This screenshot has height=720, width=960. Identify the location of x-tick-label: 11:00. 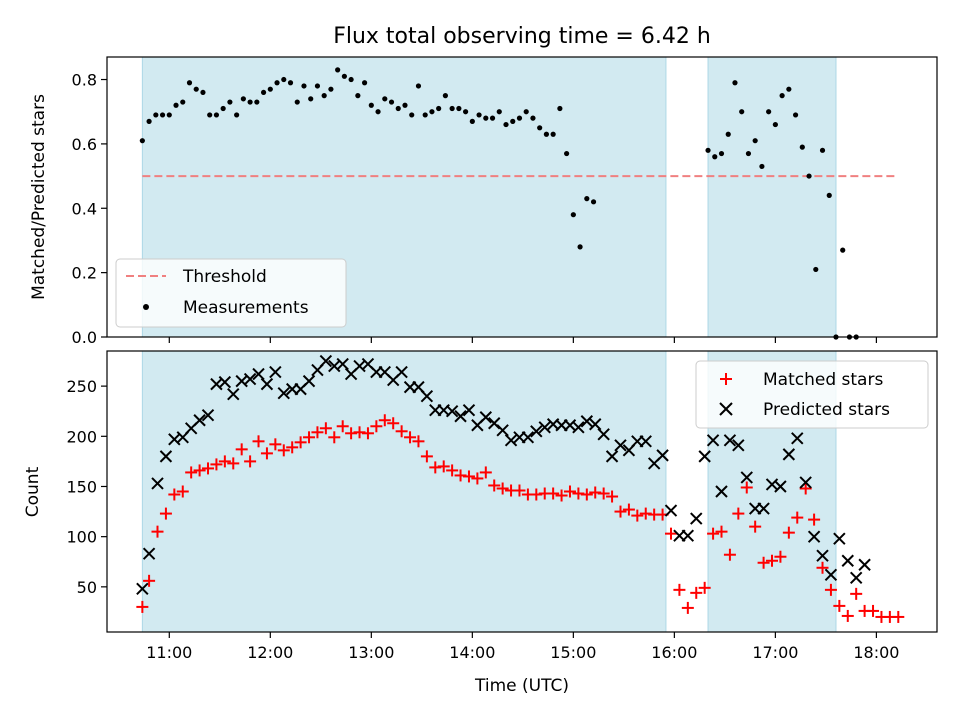
(169, 652).